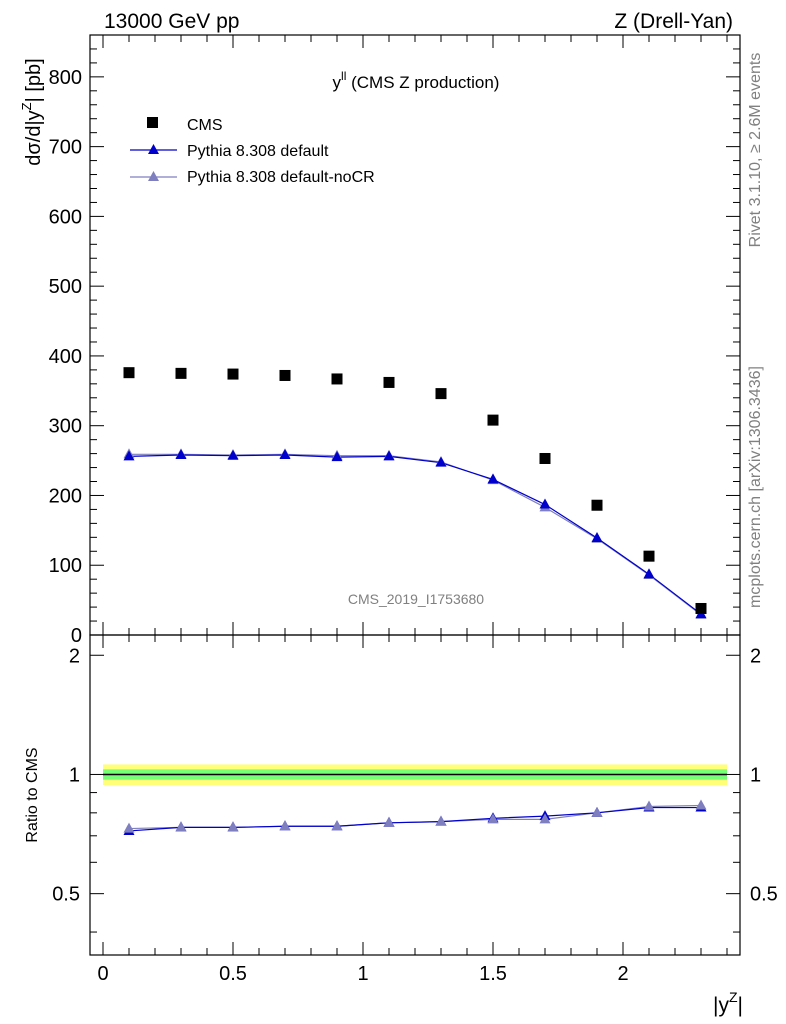  Describe the element at coordinates (205, 125) in the screenshot. I see `legend-label-cms: CMS` at that location.